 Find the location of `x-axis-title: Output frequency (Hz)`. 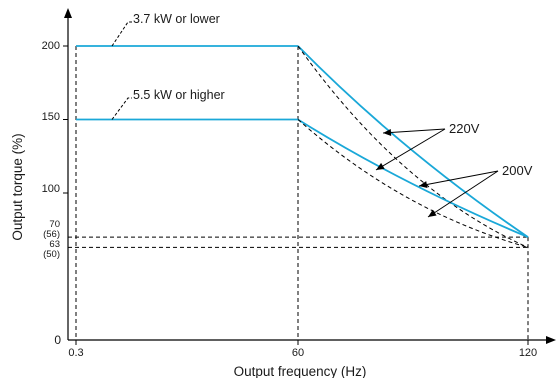

x-axis-title: Output frequency (Hz) is located at coordinates (300, 371).